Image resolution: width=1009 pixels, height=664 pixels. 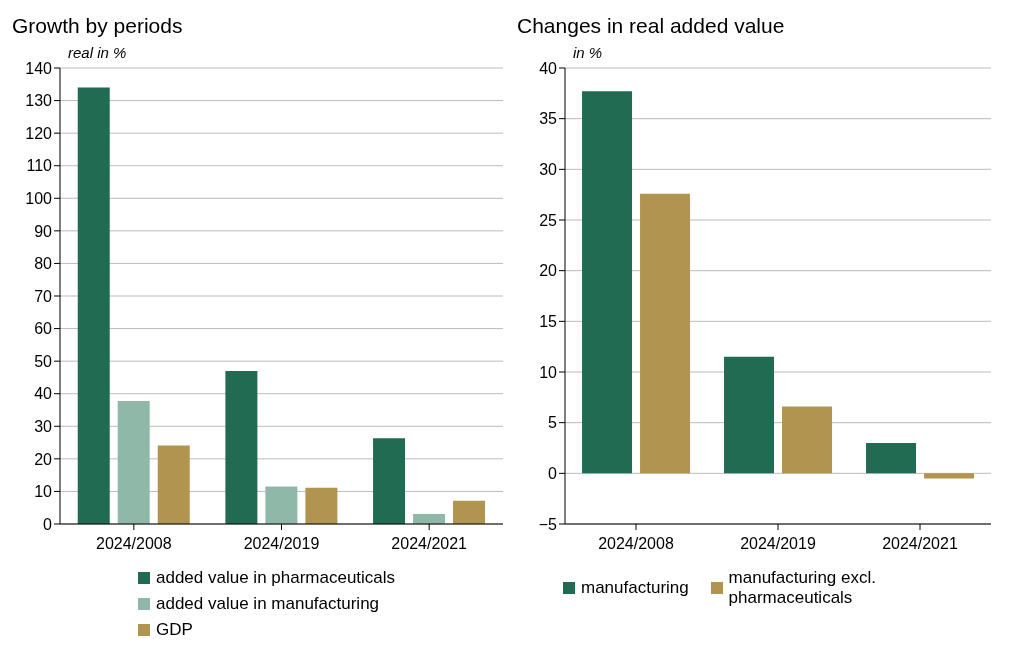 I want to click on y-tick-label: 60, so click(x=43, y=329).